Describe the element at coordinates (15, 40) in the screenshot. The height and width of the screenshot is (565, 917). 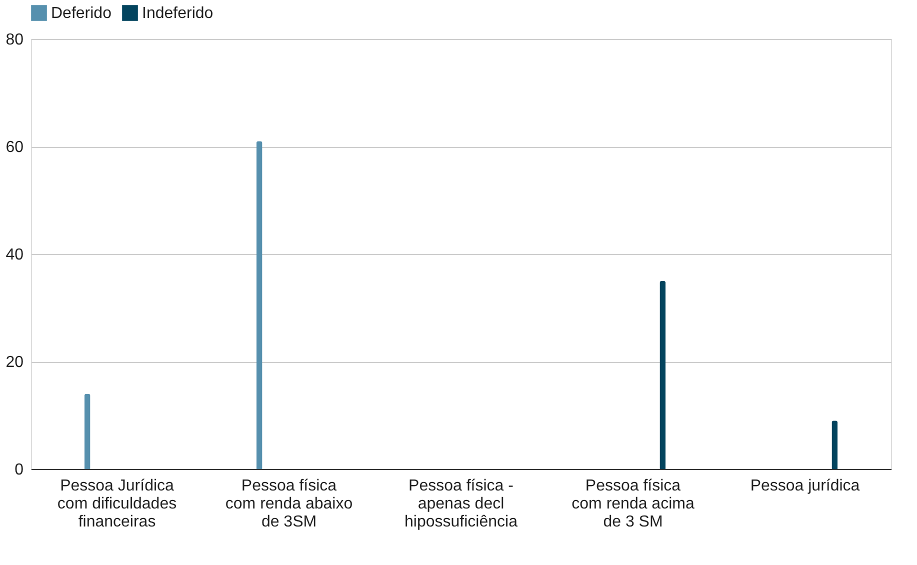
I see `y-tick-label: 80` at that location.